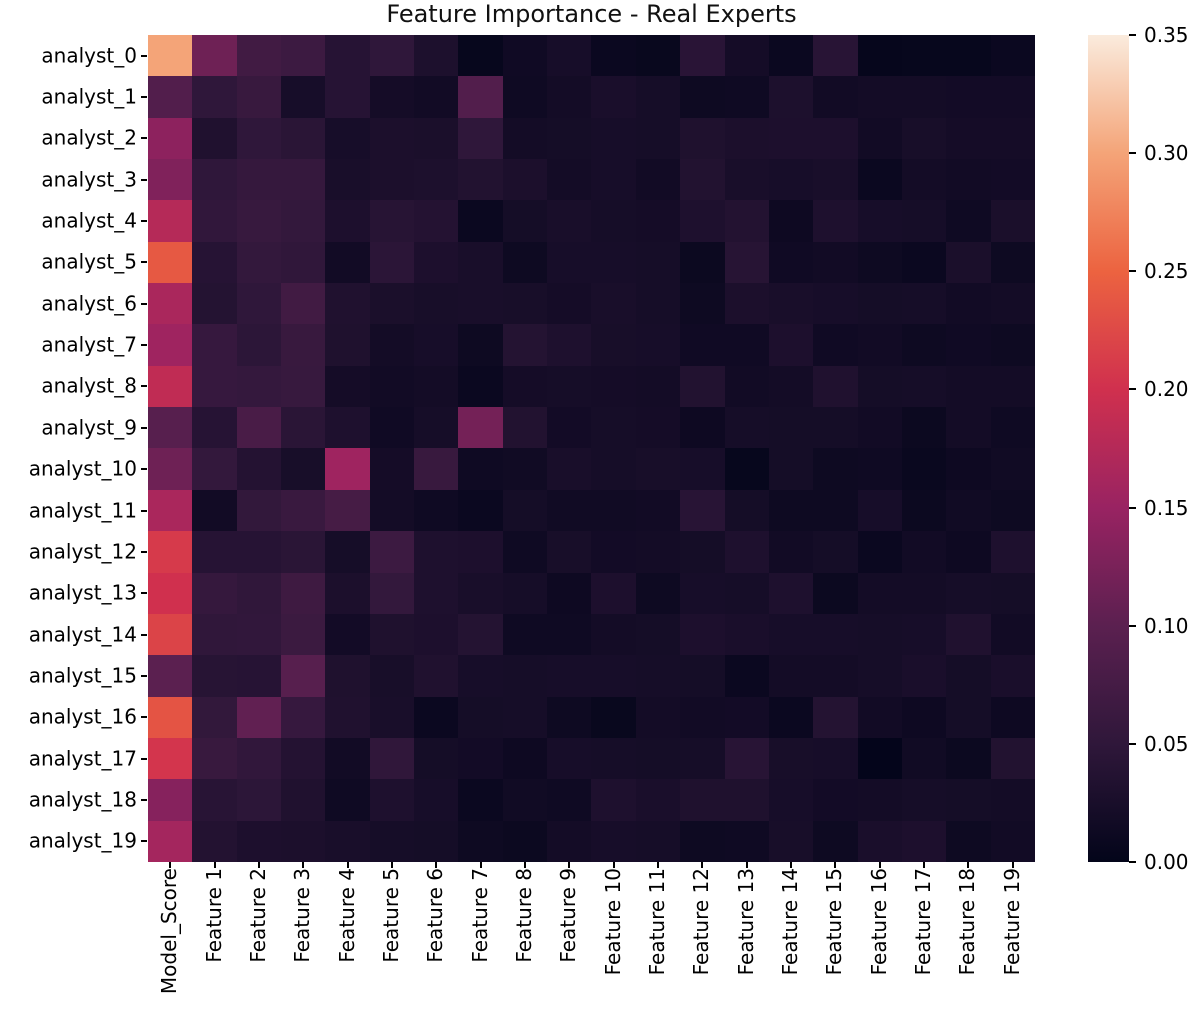  Describe the element at coordinates (82, 592) in the screenshot. I see `y-tick-label: analyst_13` at that location.